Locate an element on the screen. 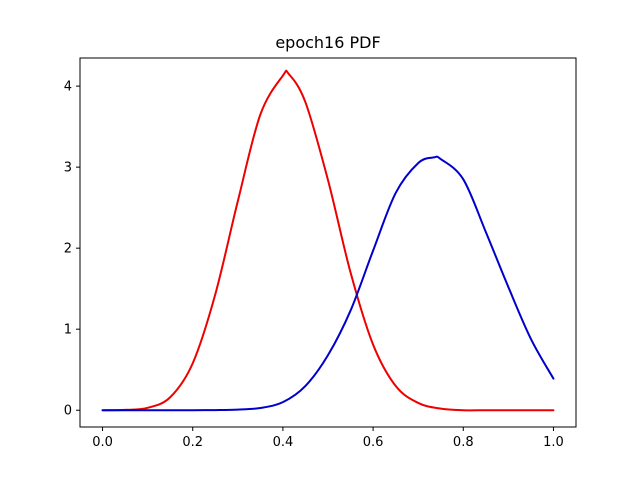 The height and width of the screenshot is (480, 640). y-axis: 0 1 2 3 4 is located at coordinates (72, 249).